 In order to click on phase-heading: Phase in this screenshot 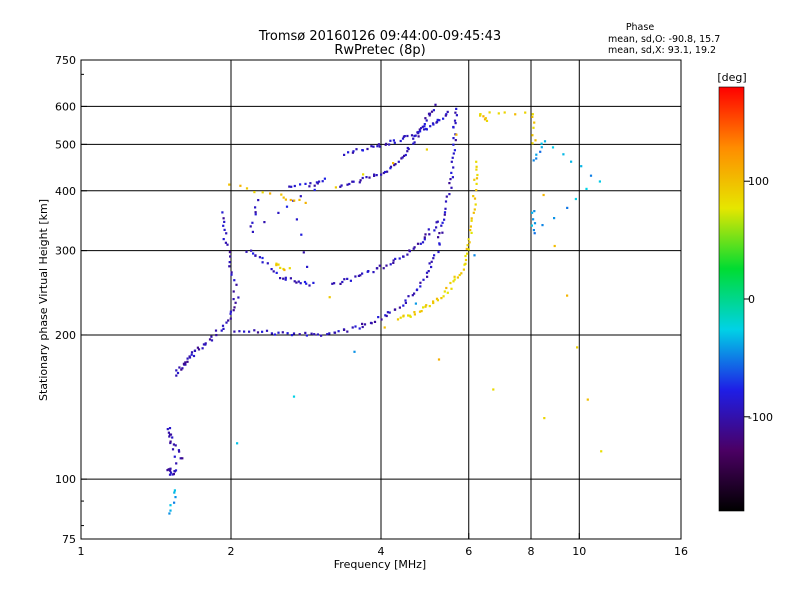, I will do `click(640, 27)`.